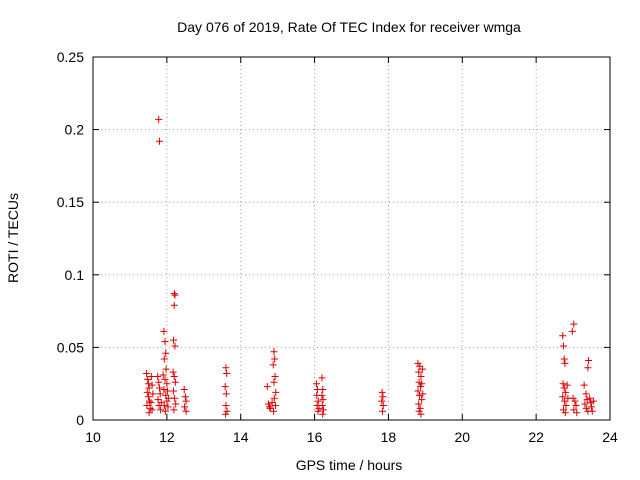 The image size is (640, 480). Describe the element at coordinates (462, 437) in the screenshot. I see `x-tick-label: 20` at that location.